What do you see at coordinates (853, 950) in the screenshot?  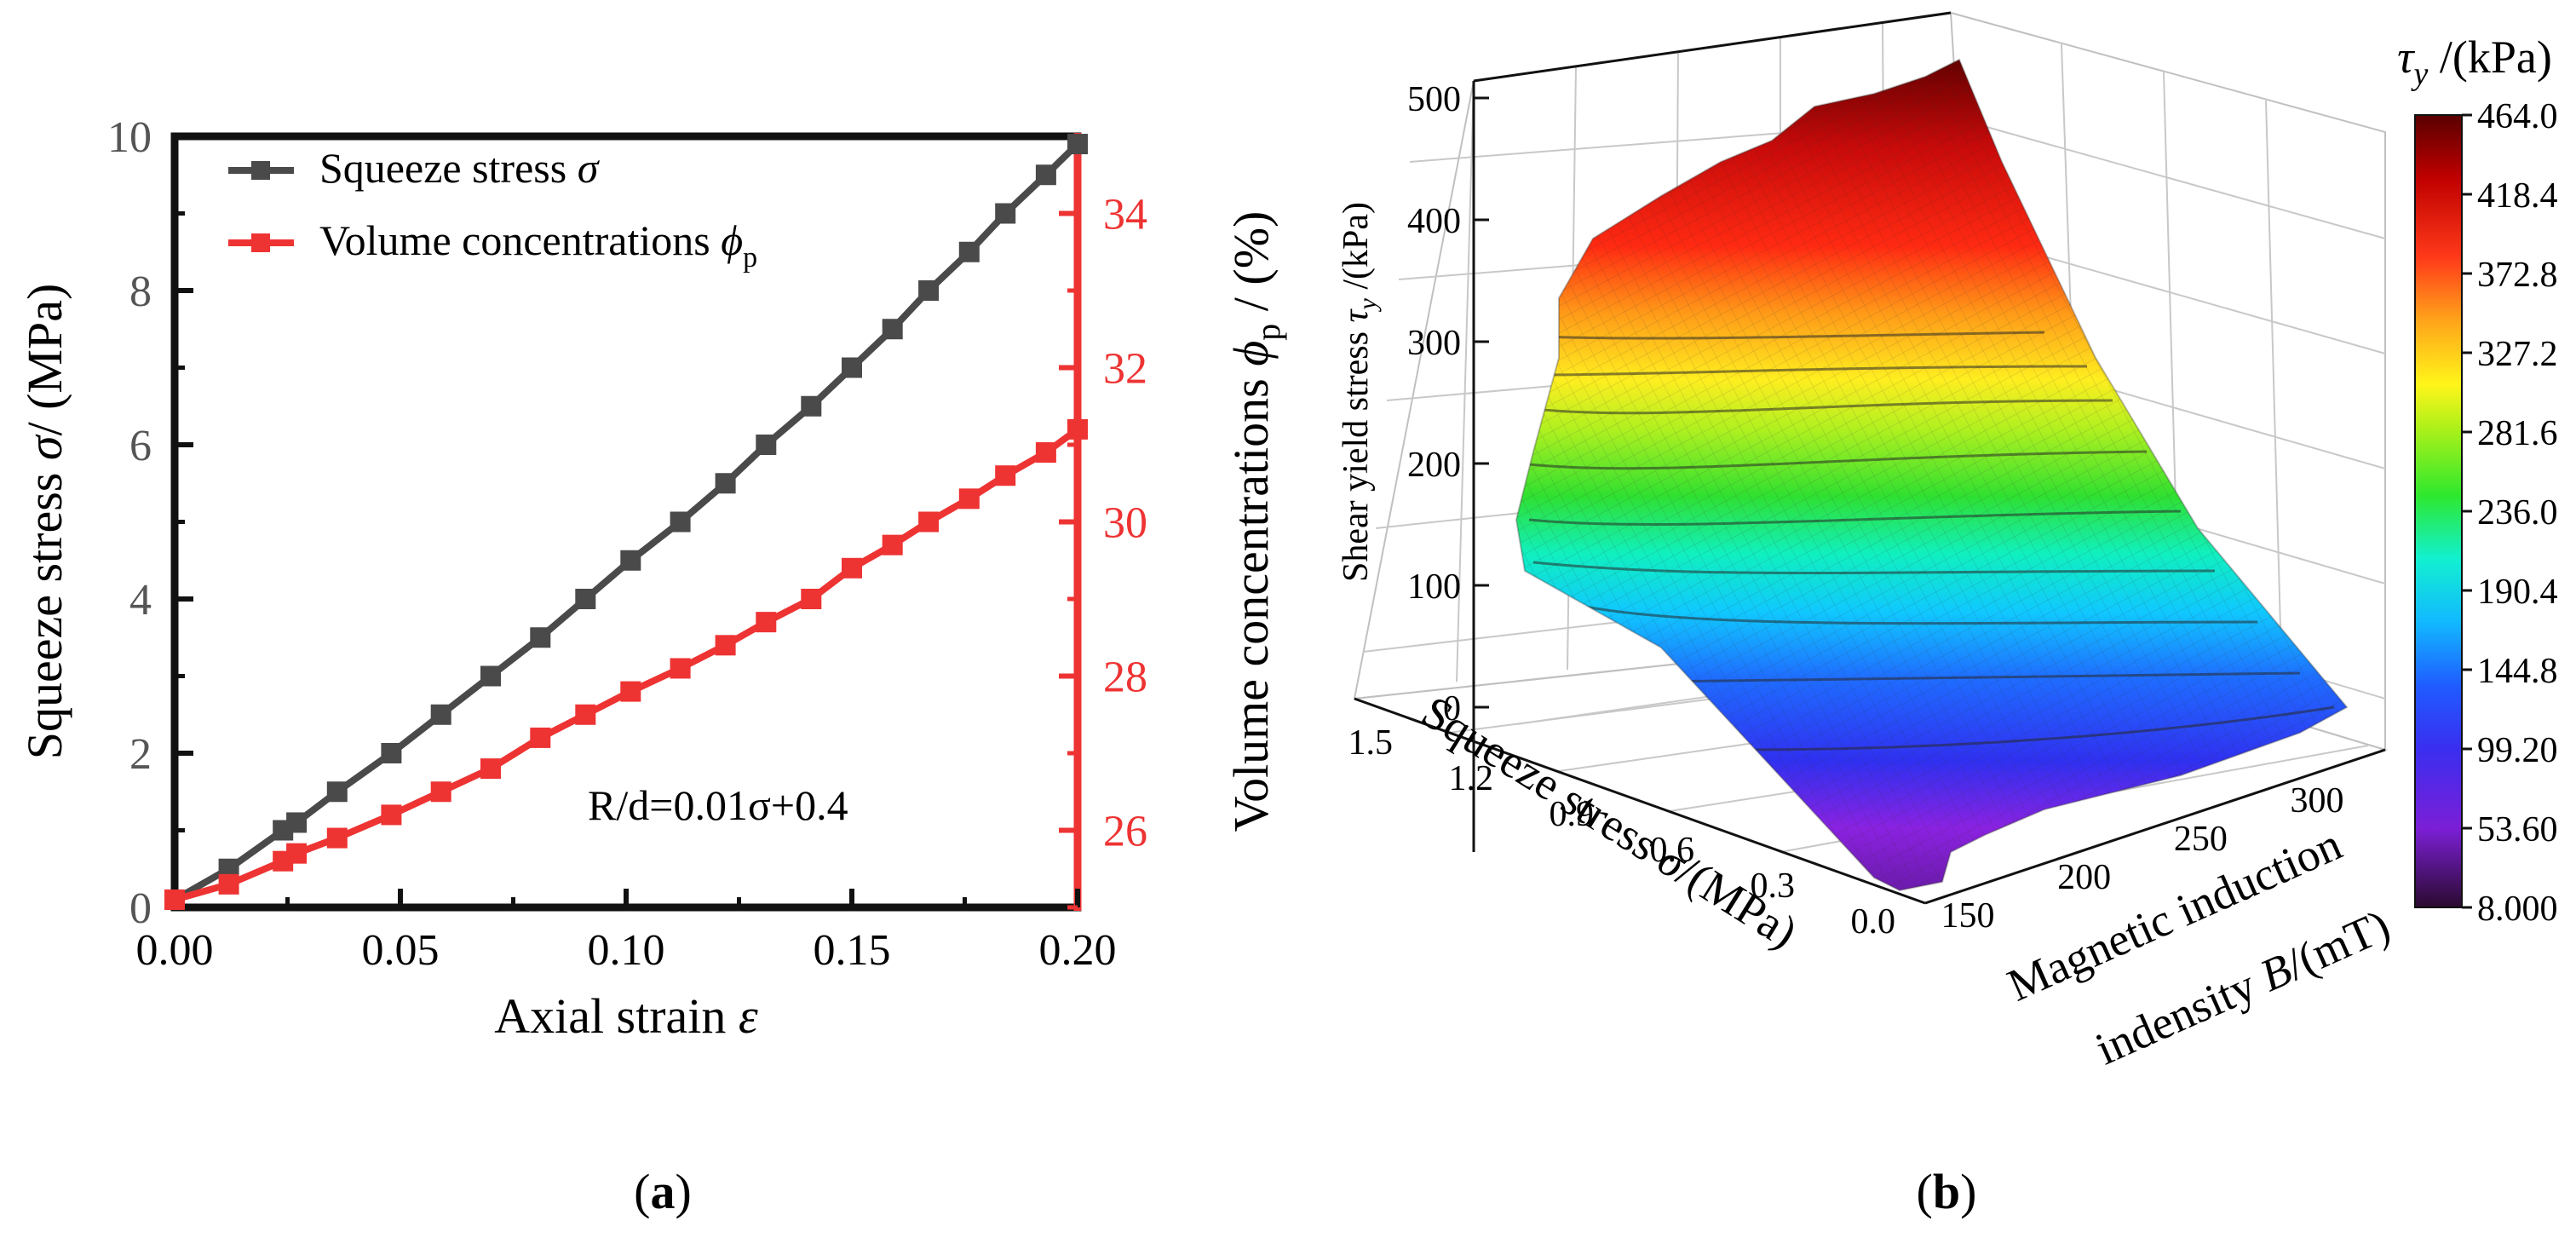 I see `x-tick-label: 0.15` at bounding box center [853, 950].